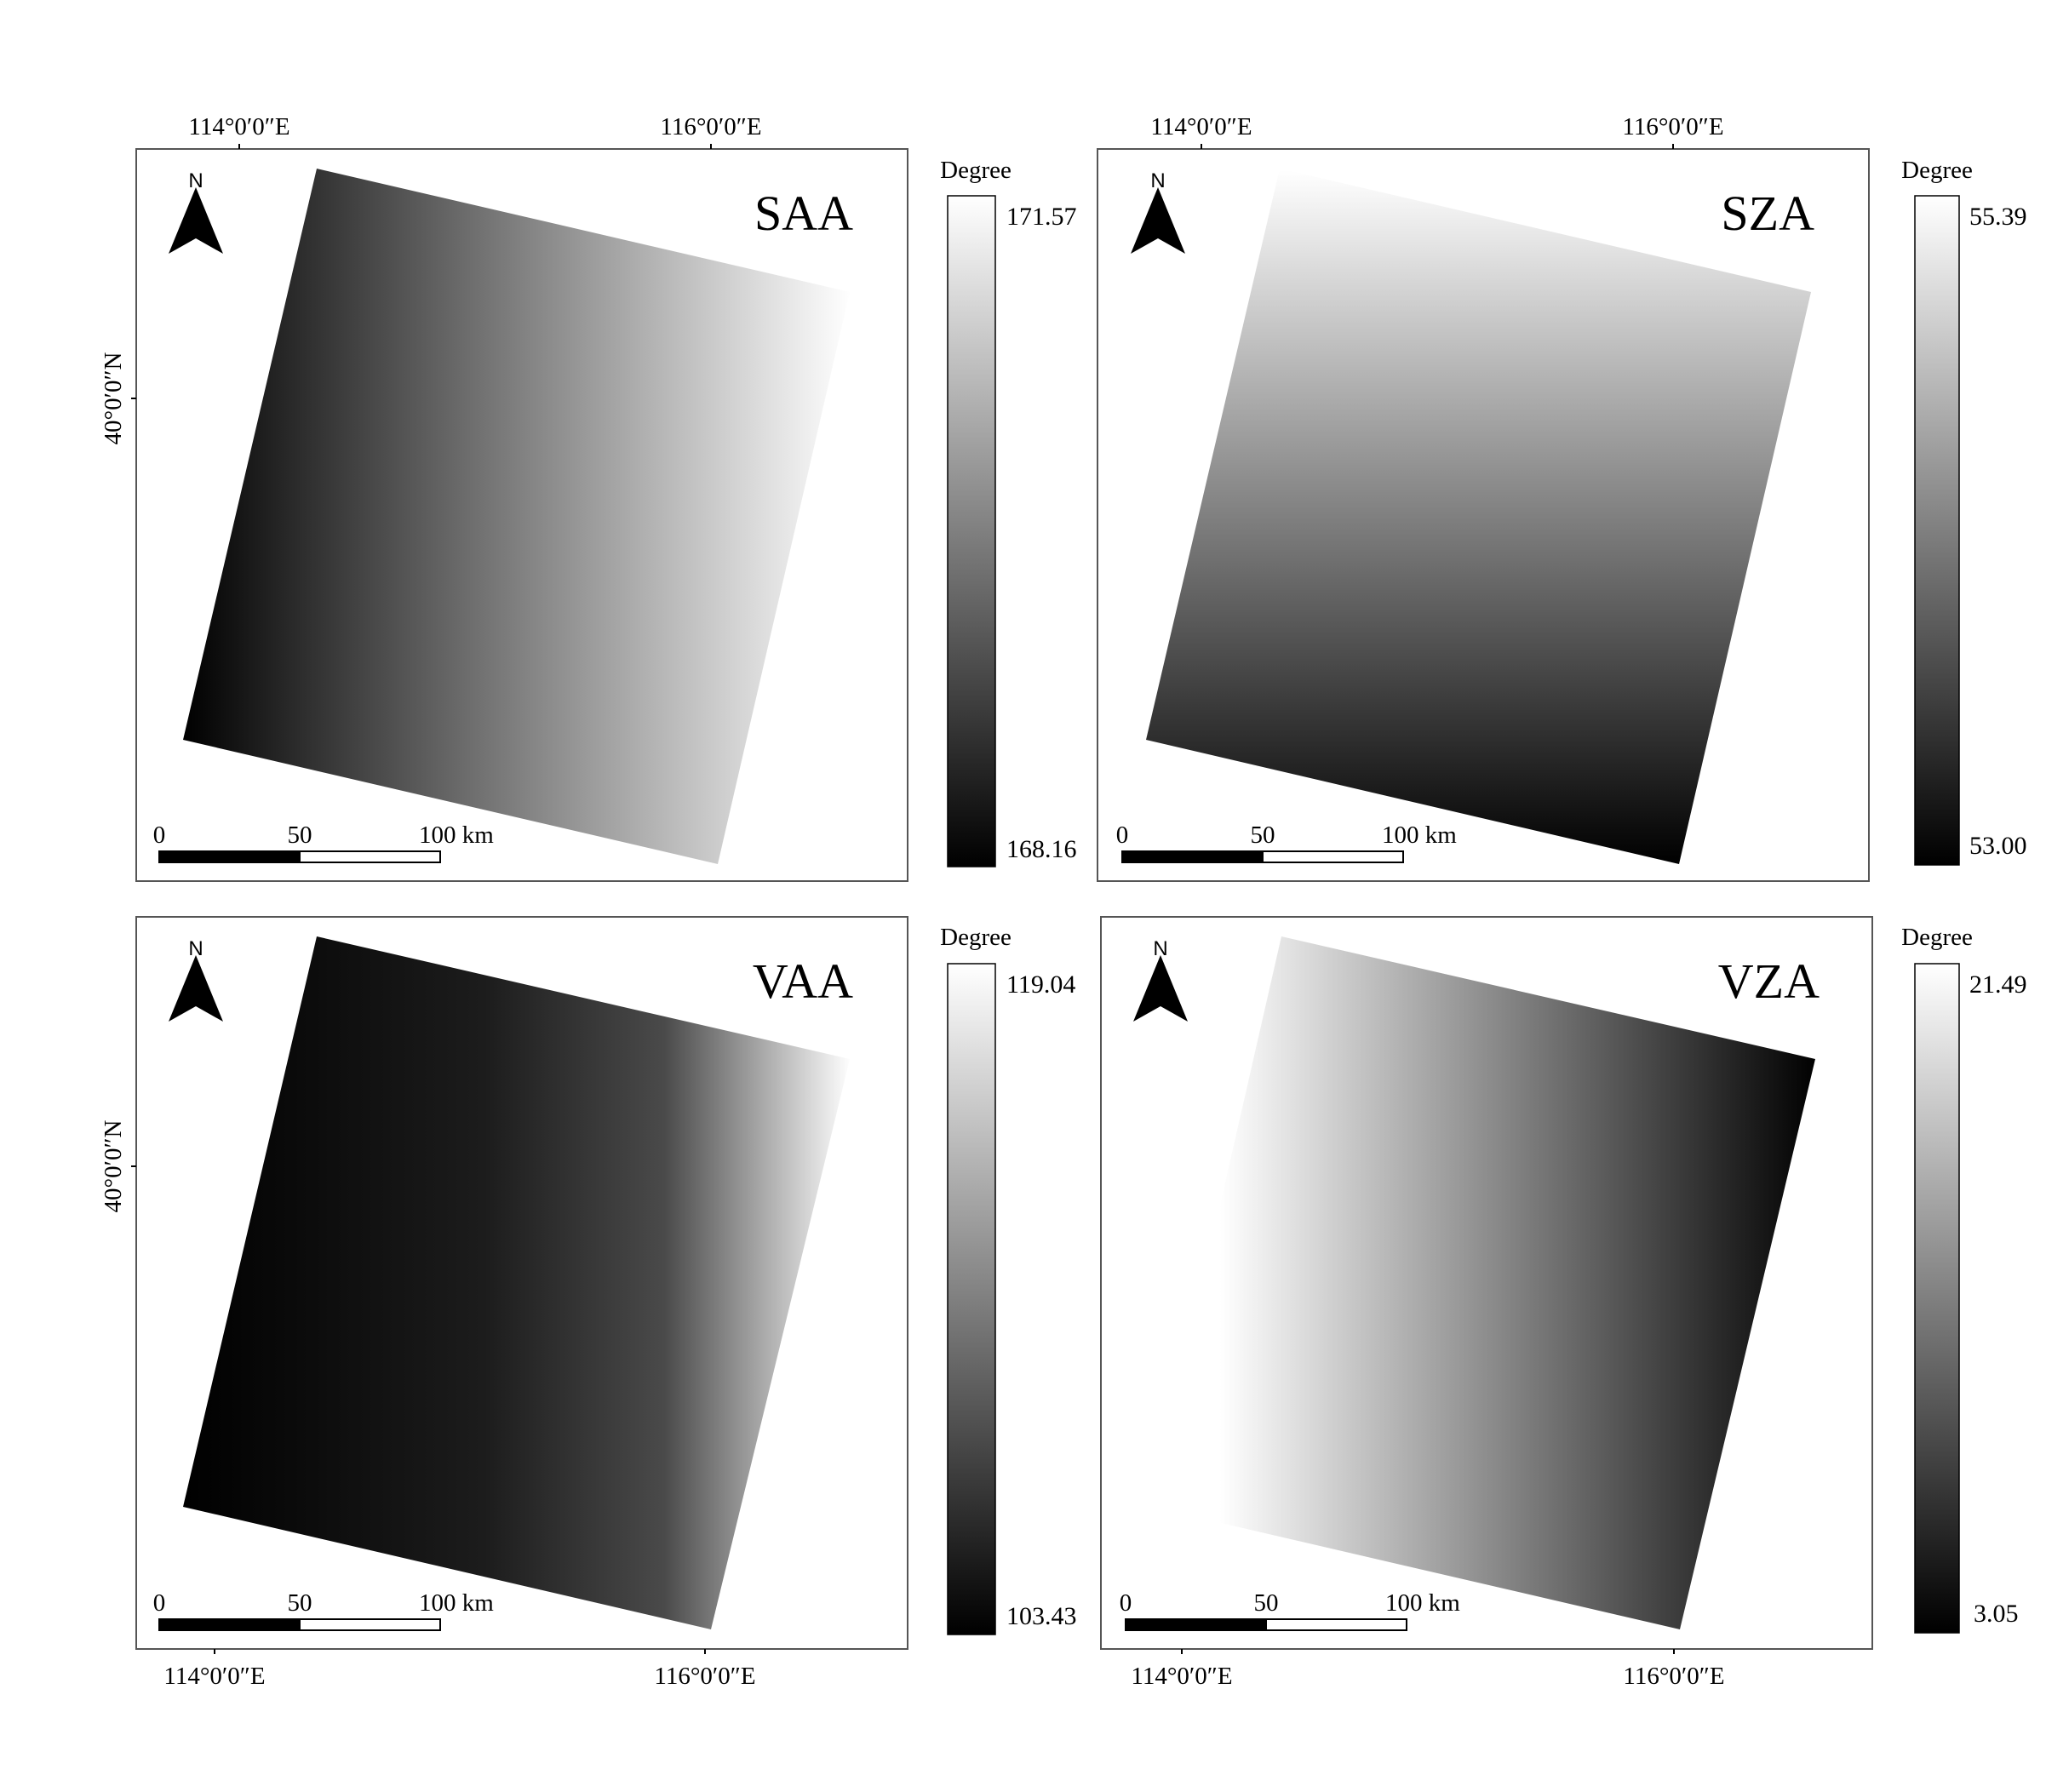 This screenshot has height=1792, width=2046. Describe the element at coordinates (1997, 1614) in the screenshot. I see `legend-min: 3.05` at that location.